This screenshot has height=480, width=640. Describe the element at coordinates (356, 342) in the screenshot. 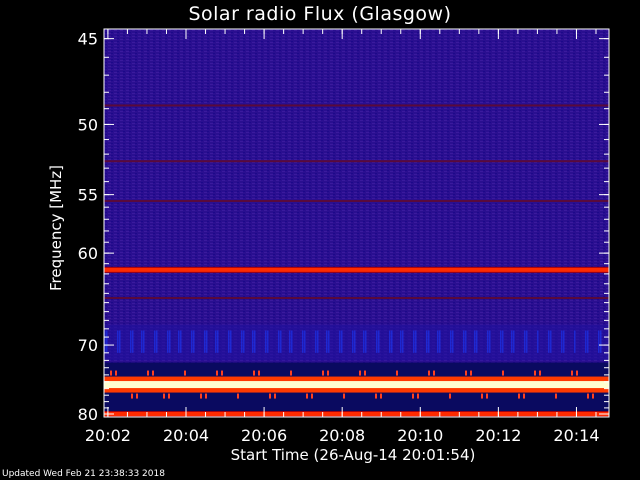

I see `blue-region` at that location.